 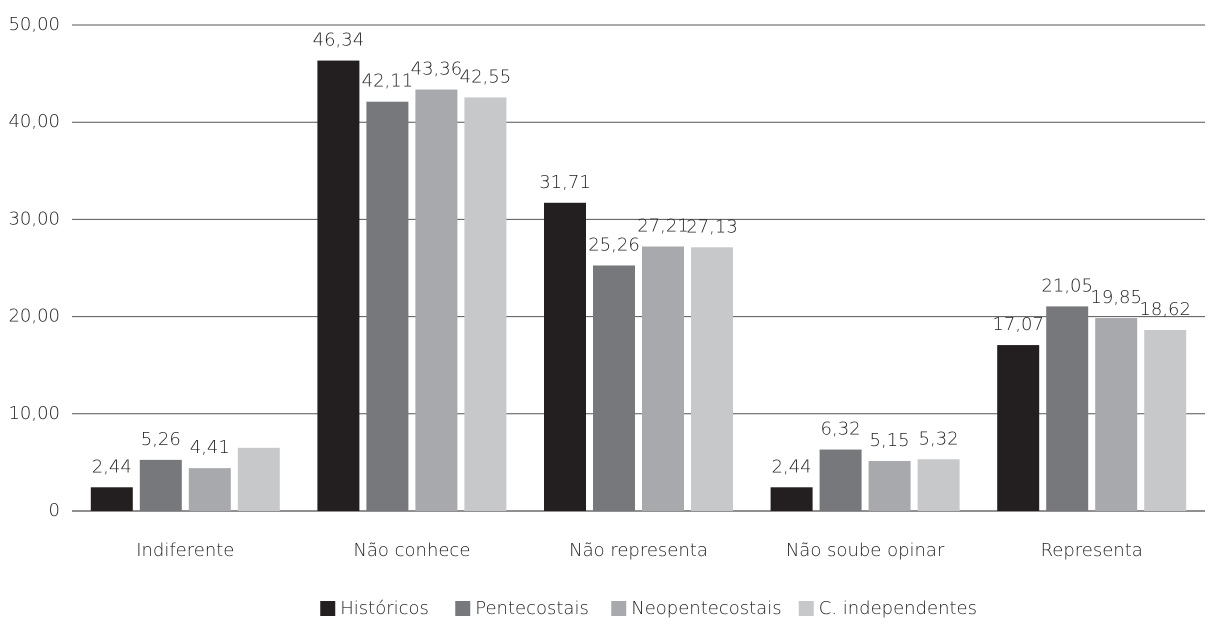 What do you see at coordinates (486, 76) in the screenshot?
I see `data-label: 42,55` at bounding box center [486, 76].